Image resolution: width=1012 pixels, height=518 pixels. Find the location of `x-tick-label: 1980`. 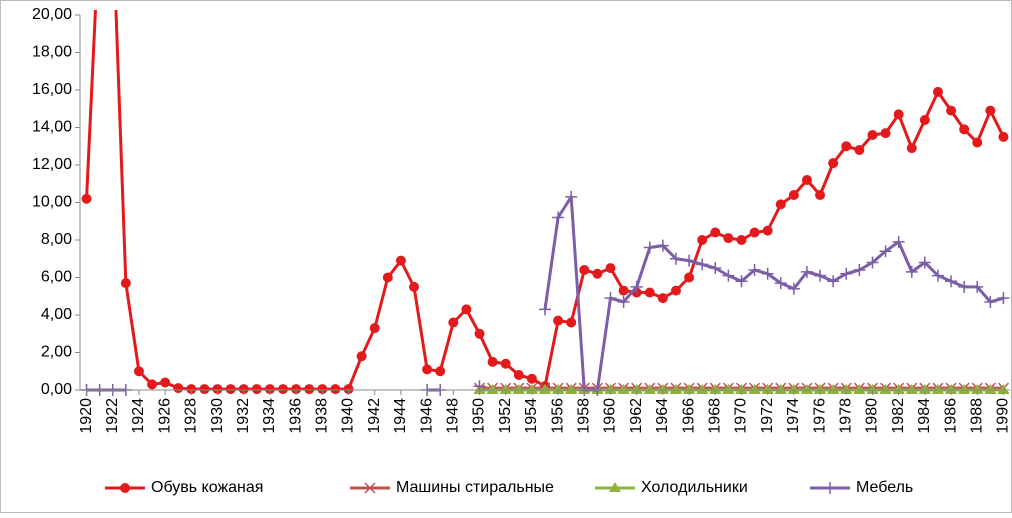

x-tick-label: 1980 is located at coordinates (872, 416).